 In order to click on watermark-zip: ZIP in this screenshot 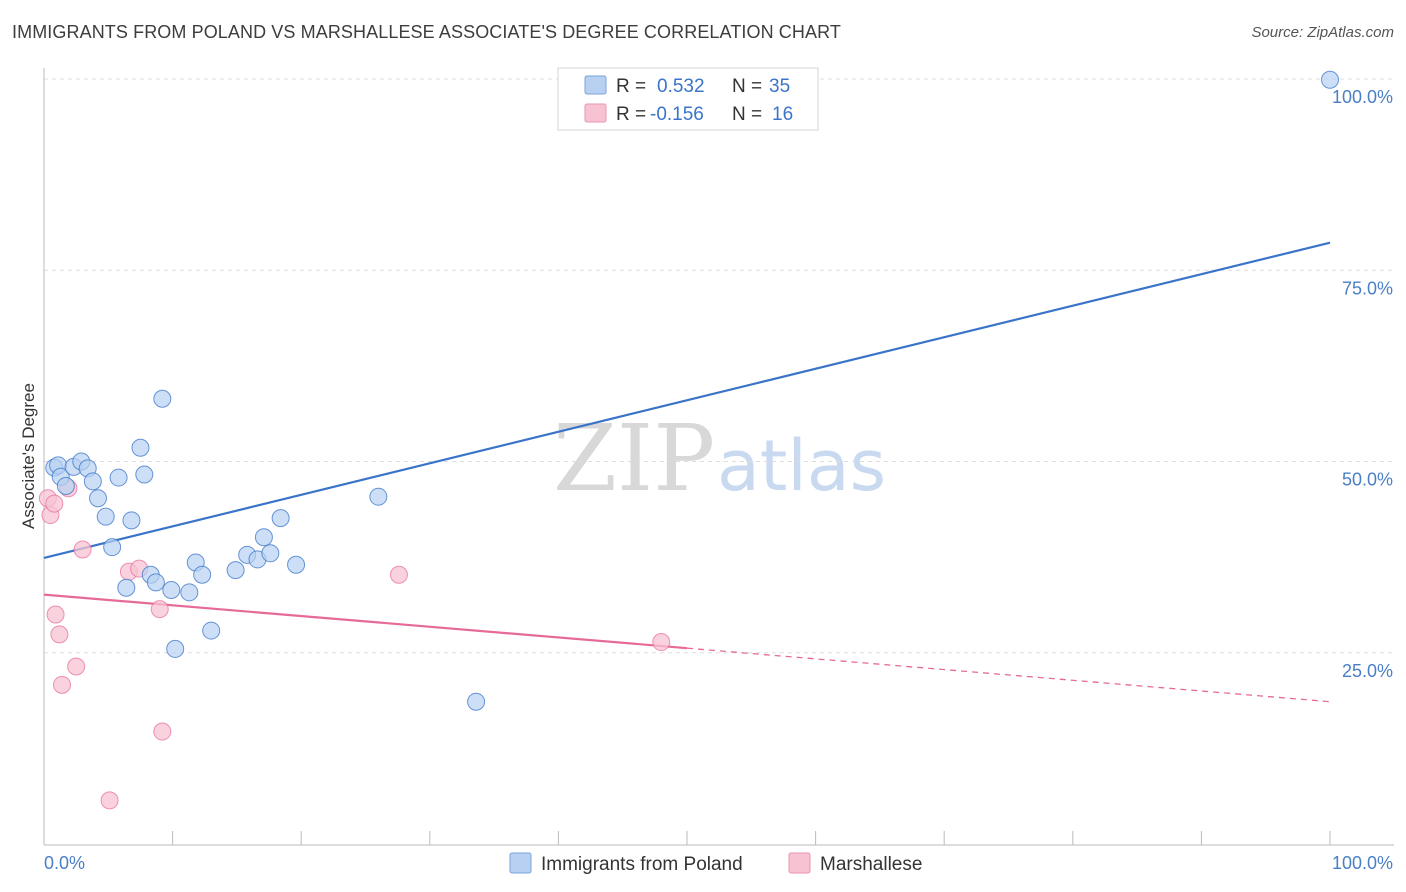, I will do `click(634, 458)`.